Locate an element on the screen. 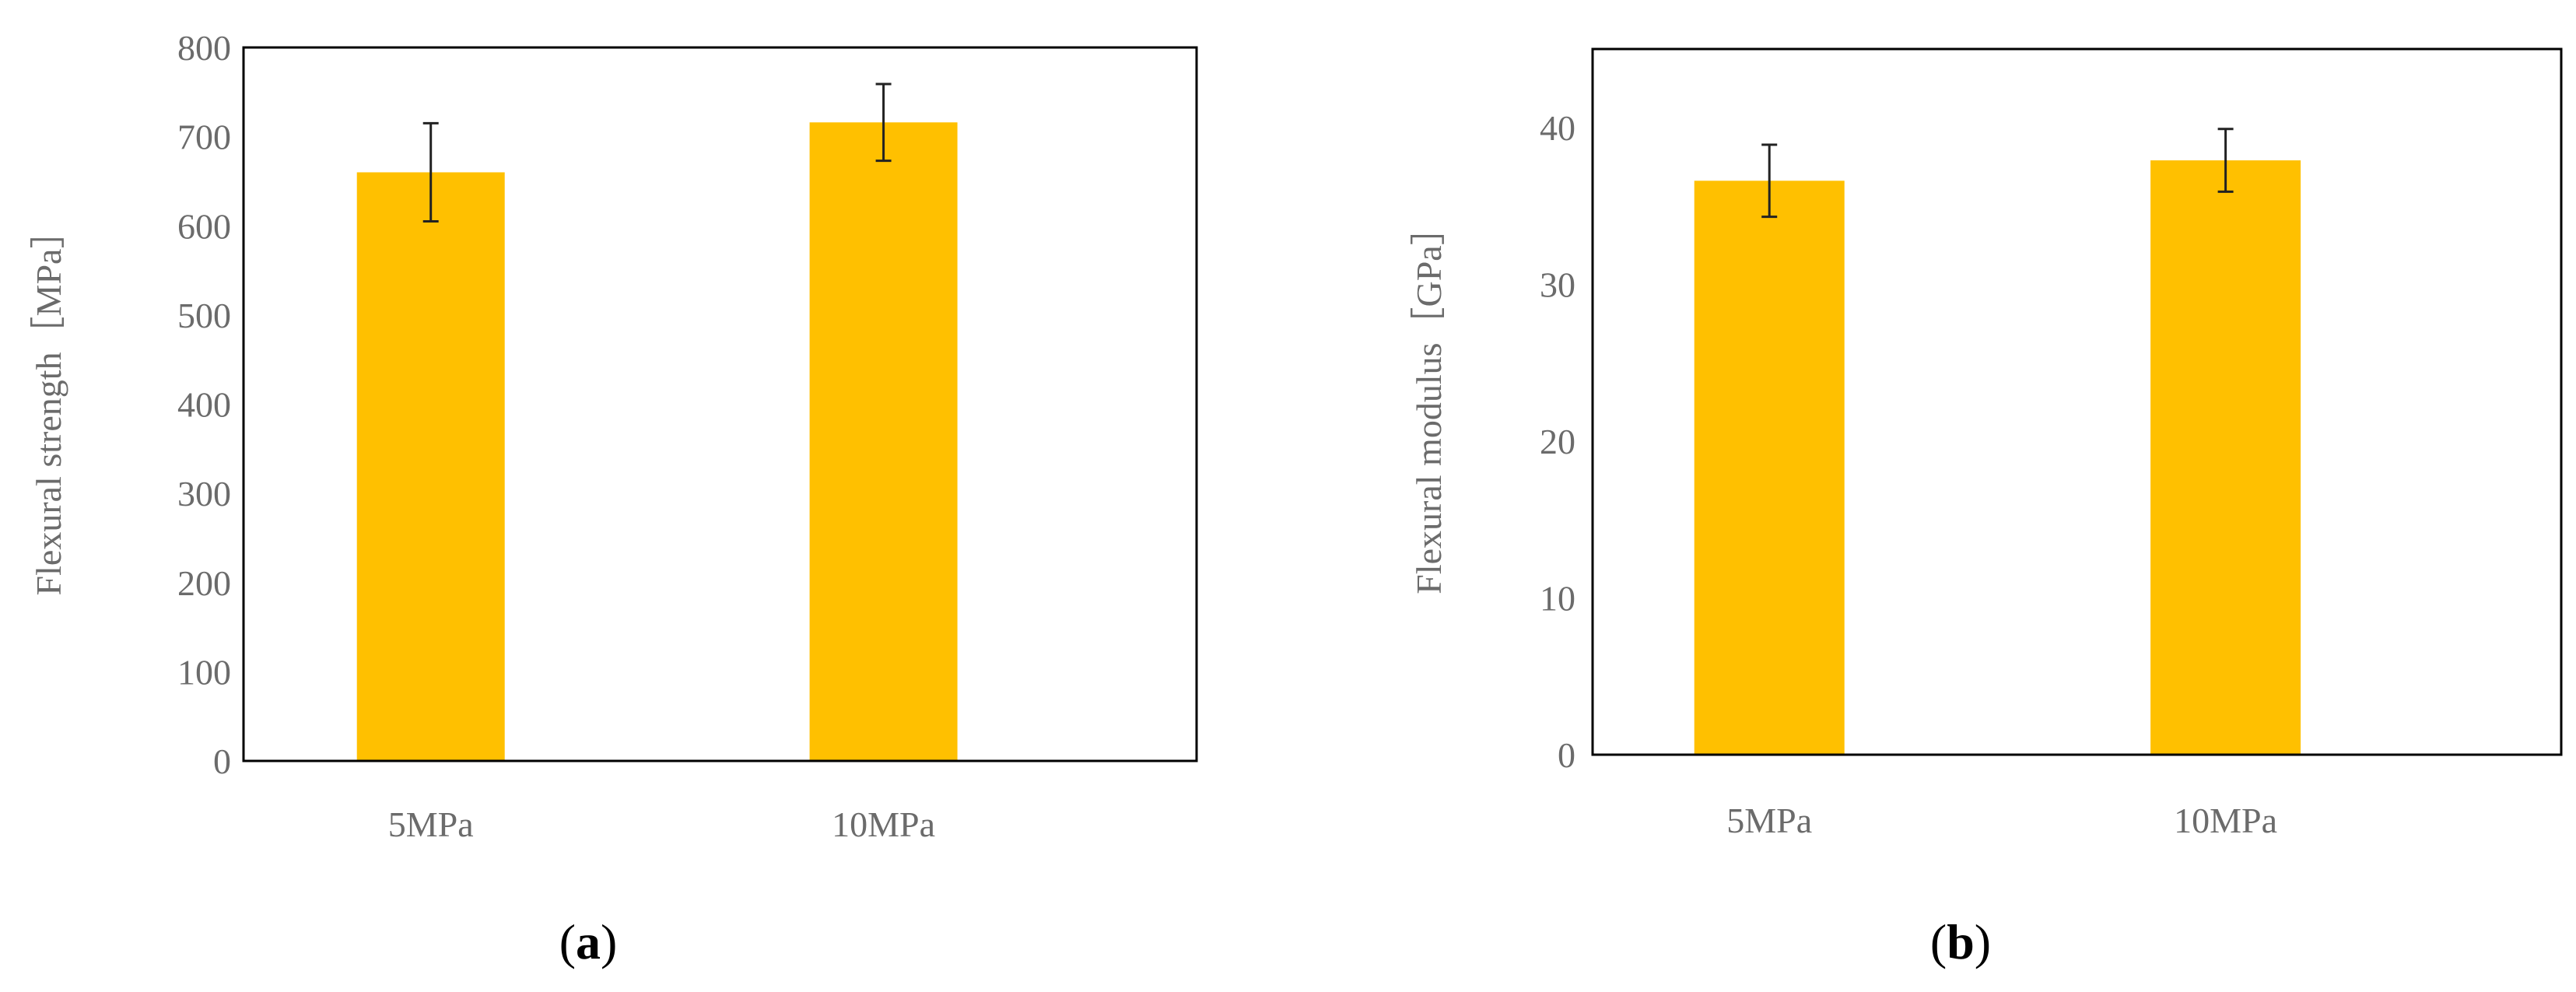  y-tick-label: 700 is located at coordinates (204, 137).